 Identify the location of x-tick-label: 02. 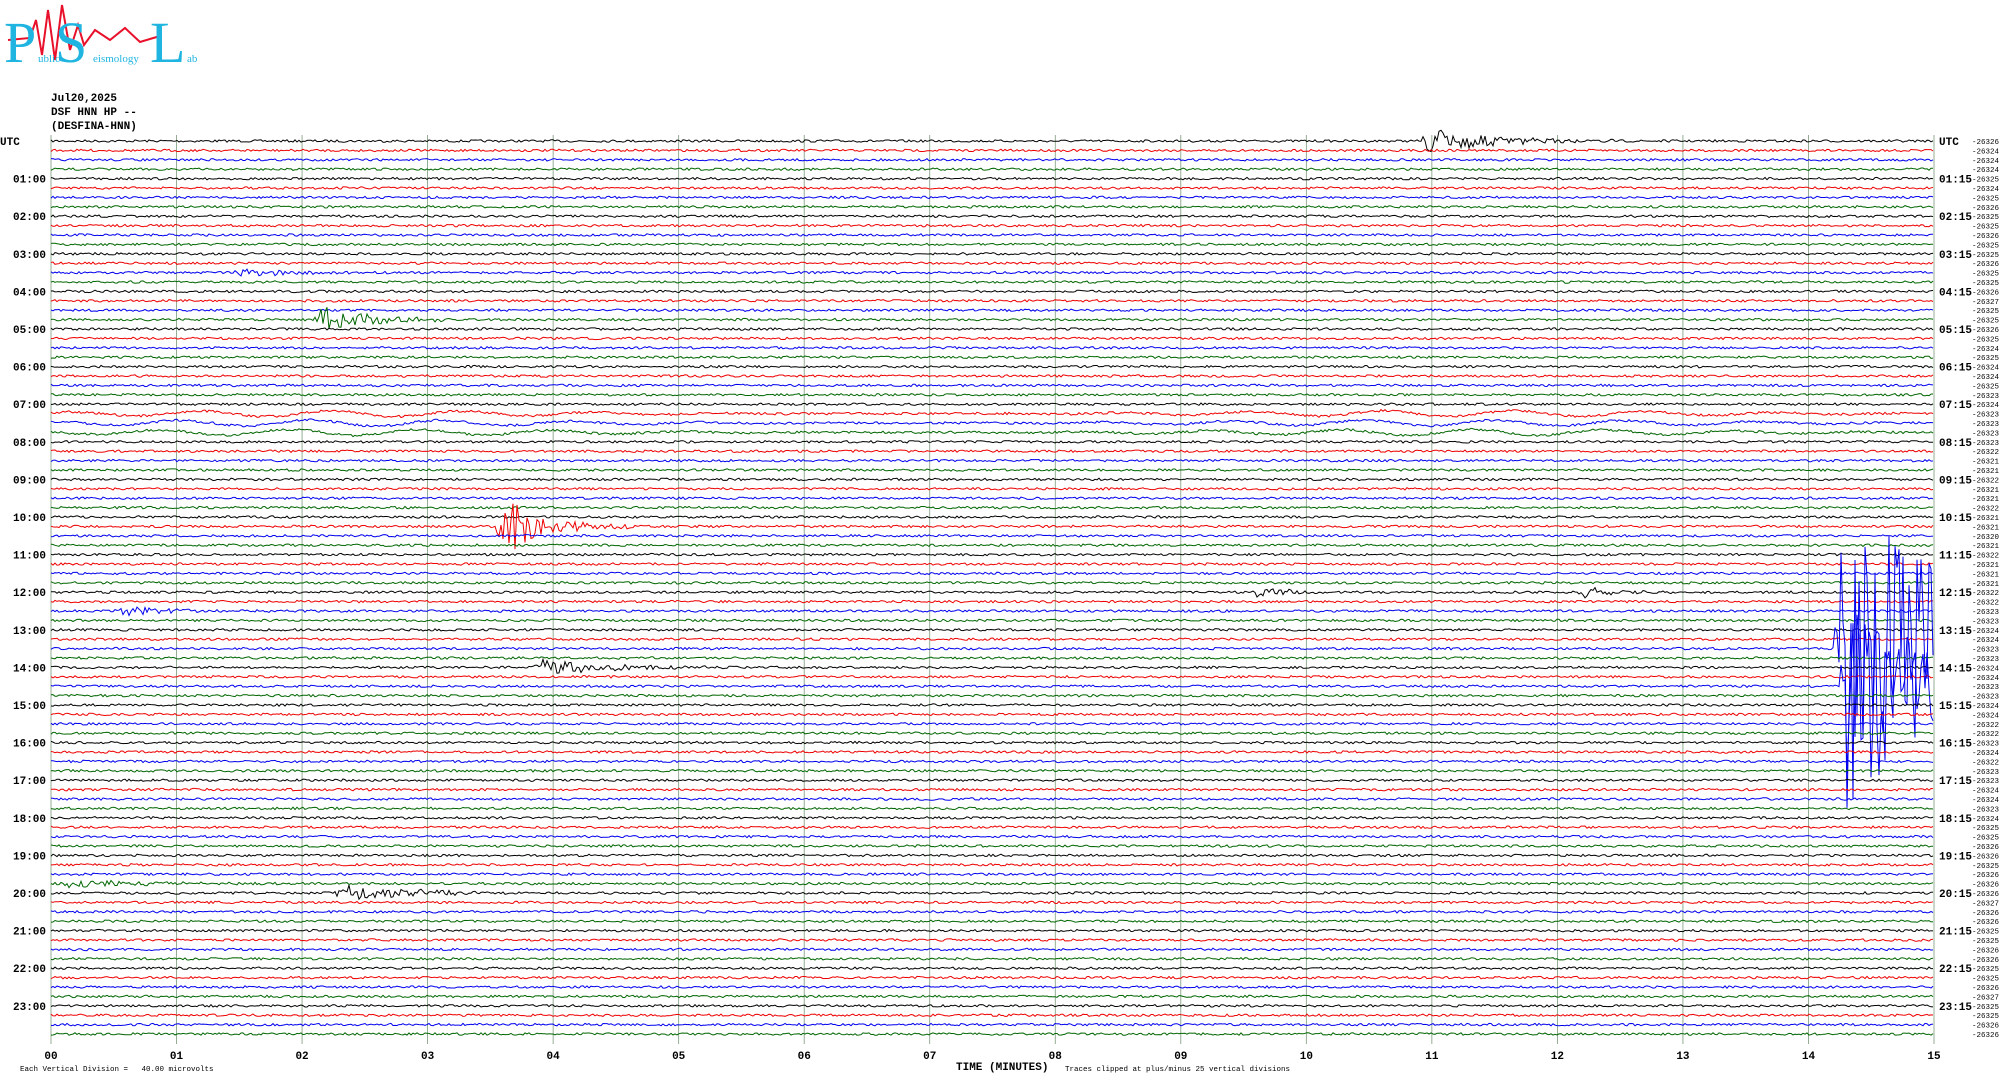
(301, 1057).